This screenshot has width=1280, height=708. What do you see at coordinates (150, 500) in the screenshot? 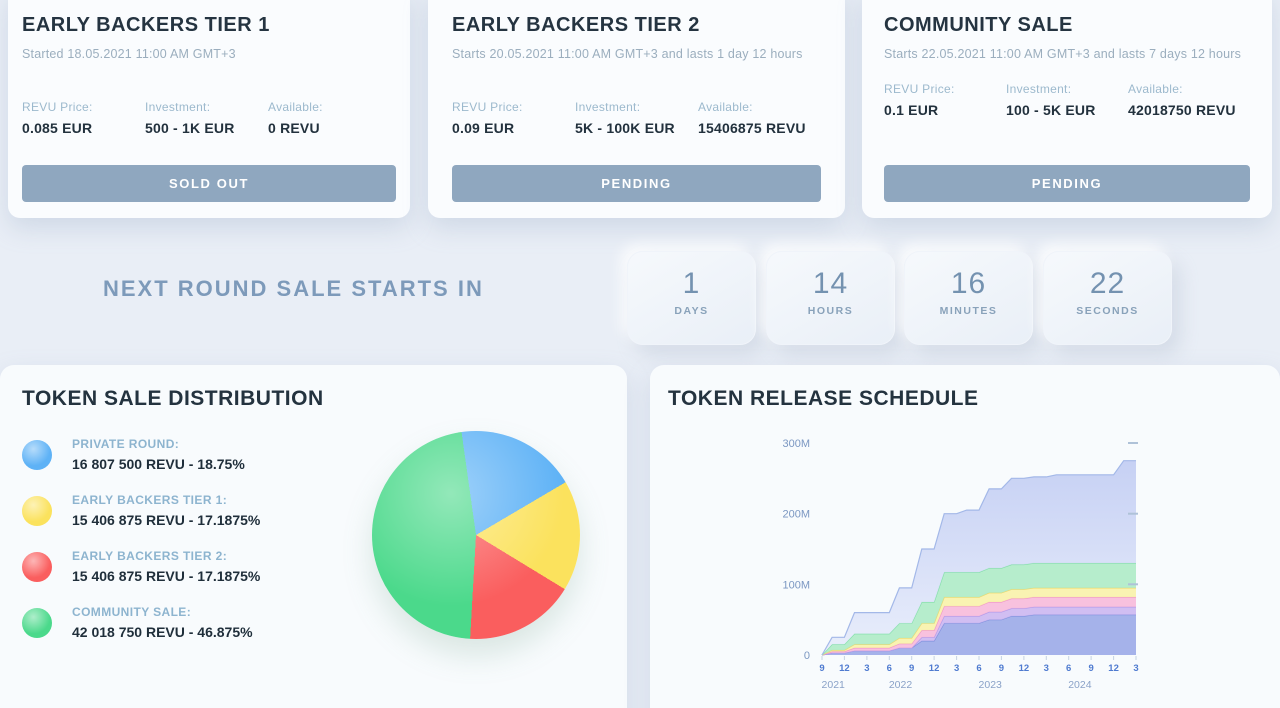
I see `legend-label: EARLY BACKERS TIER 1:` at bounding box center [150, 500].